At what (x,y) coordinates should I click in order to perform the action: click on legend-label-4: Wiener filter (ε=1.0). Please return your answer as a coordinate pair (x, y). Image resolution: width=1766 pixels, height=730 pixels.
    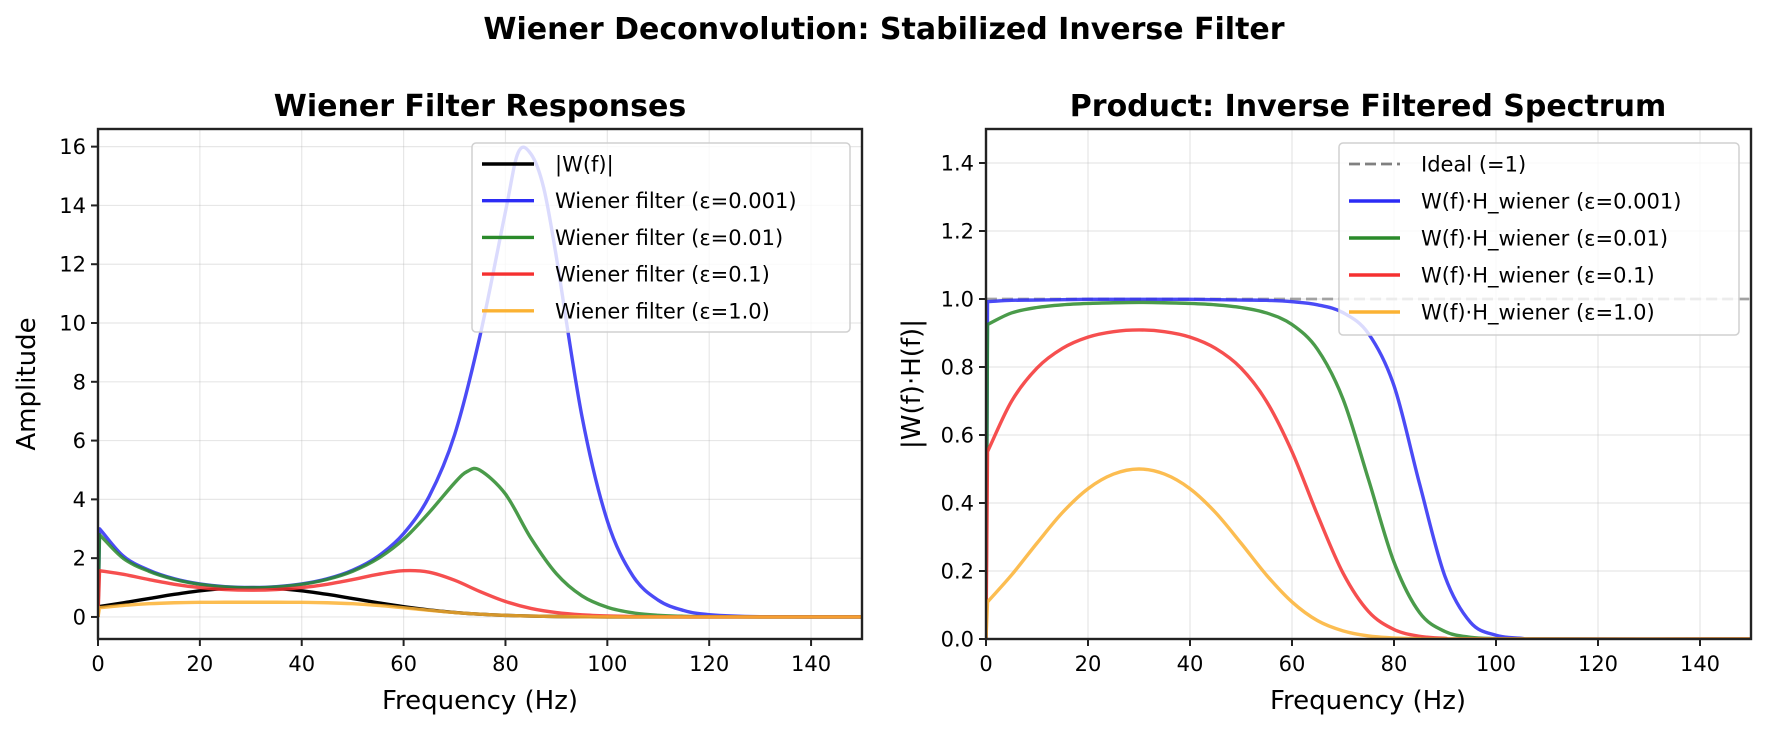
    Looking at the image, I should click on (662, 311).